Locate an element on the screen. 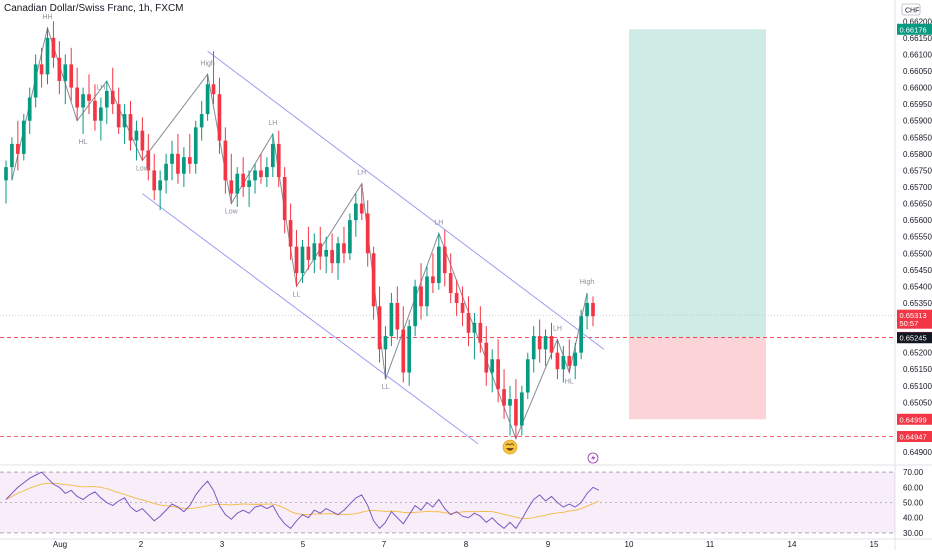  price-tick-label: 0.65450 is located at coordinates (917, 270).